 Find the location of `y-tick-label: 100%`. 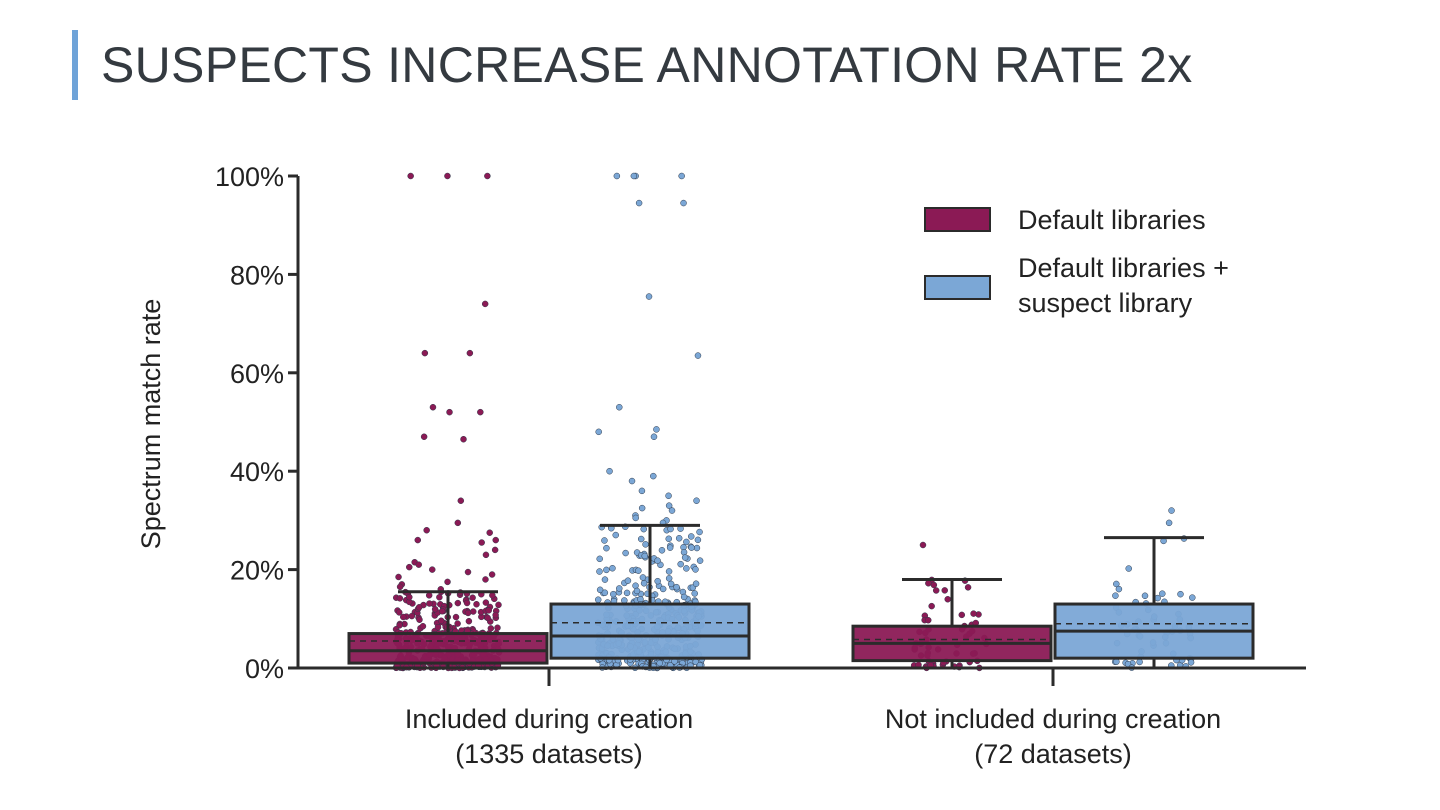

y-tick-label: 100% is located at coordinates (249, 177).